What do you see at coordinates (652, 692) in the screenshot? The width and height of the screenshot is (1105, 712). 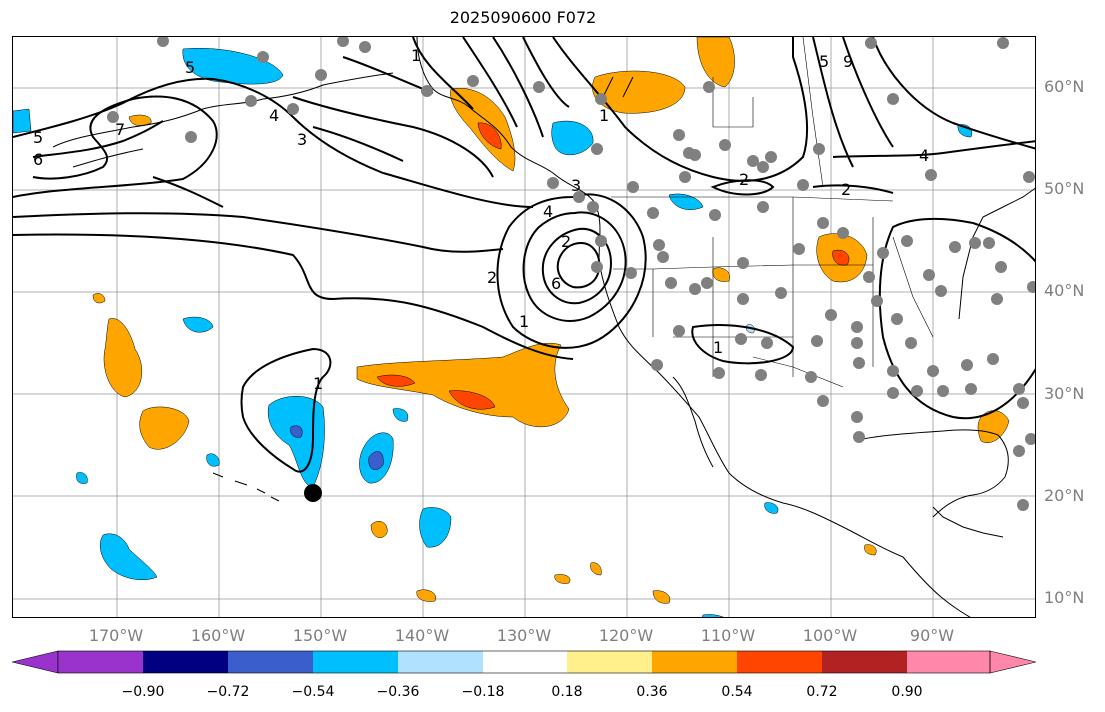 I see `colorbar-tick: 0.36` at bounding box center [652, 692].